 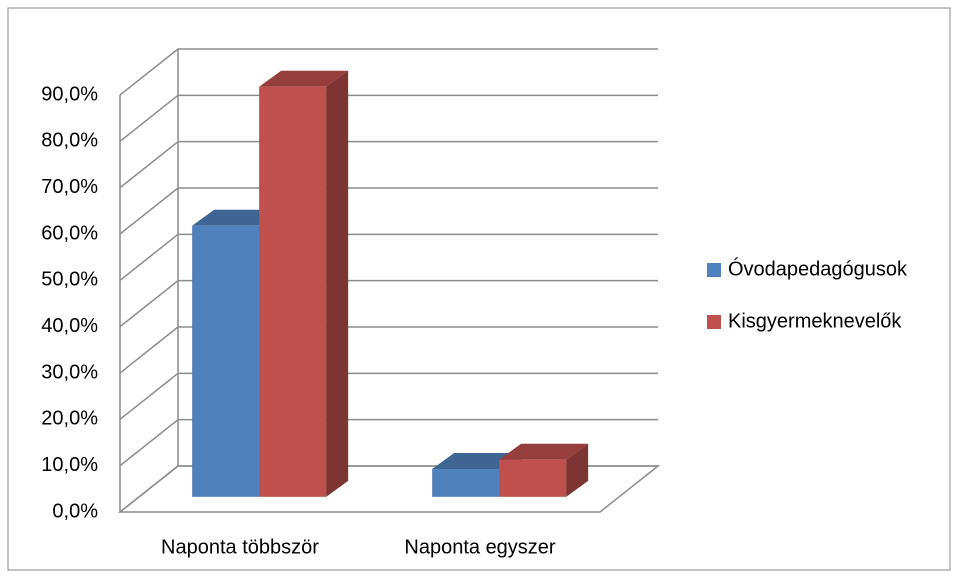 I want to click on y-tick-label: 80,0%, so click(x=69, y=141).